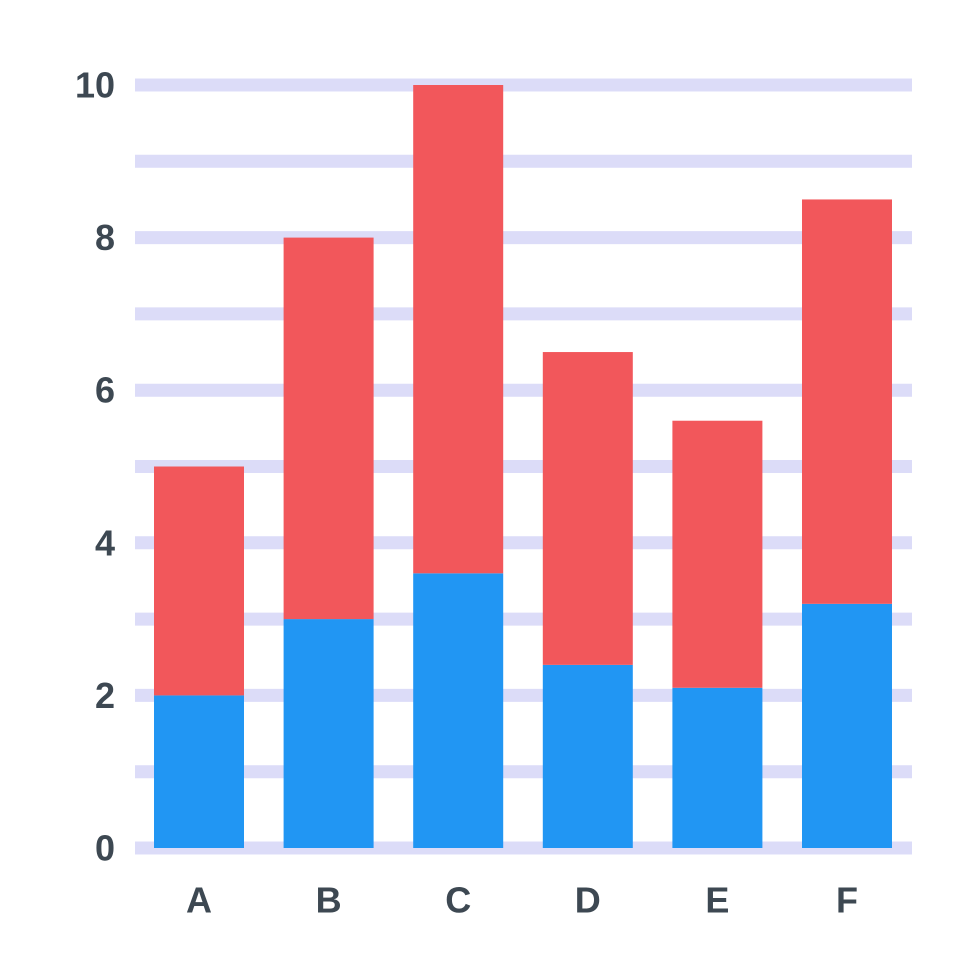 The width and height of the screenshot is (980, 980). I want to click on x-tick-label: C, so click(458, 900).